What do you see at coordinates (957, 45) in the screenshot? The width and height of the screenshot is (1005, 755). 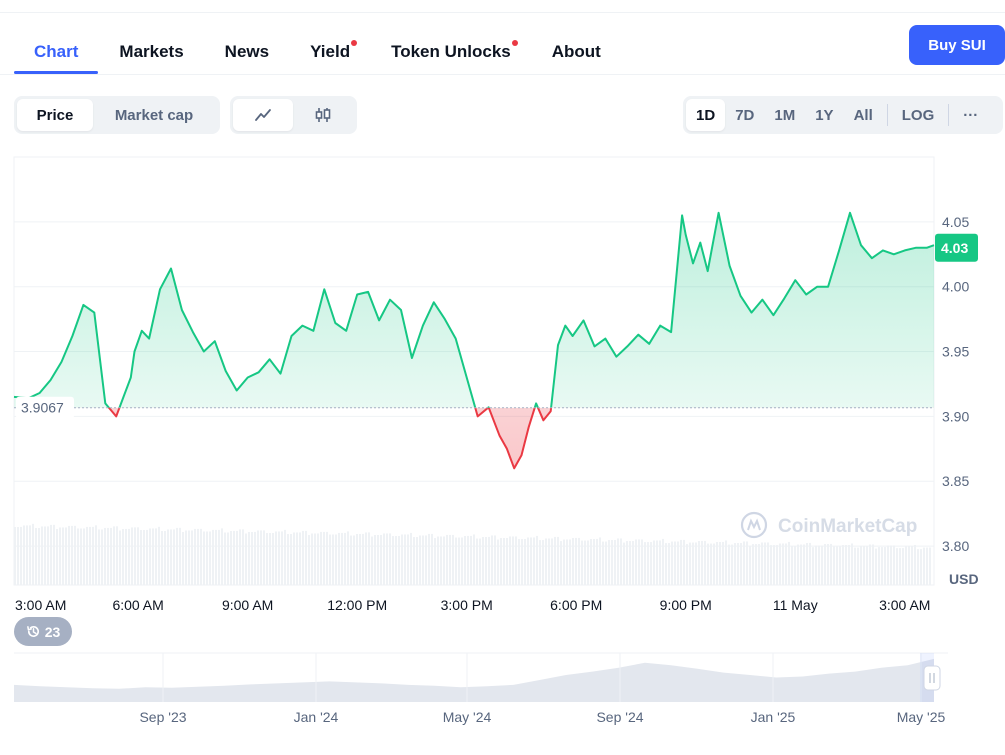 I see `buy-button: Buy SUI` at bounding box center [957, 45].